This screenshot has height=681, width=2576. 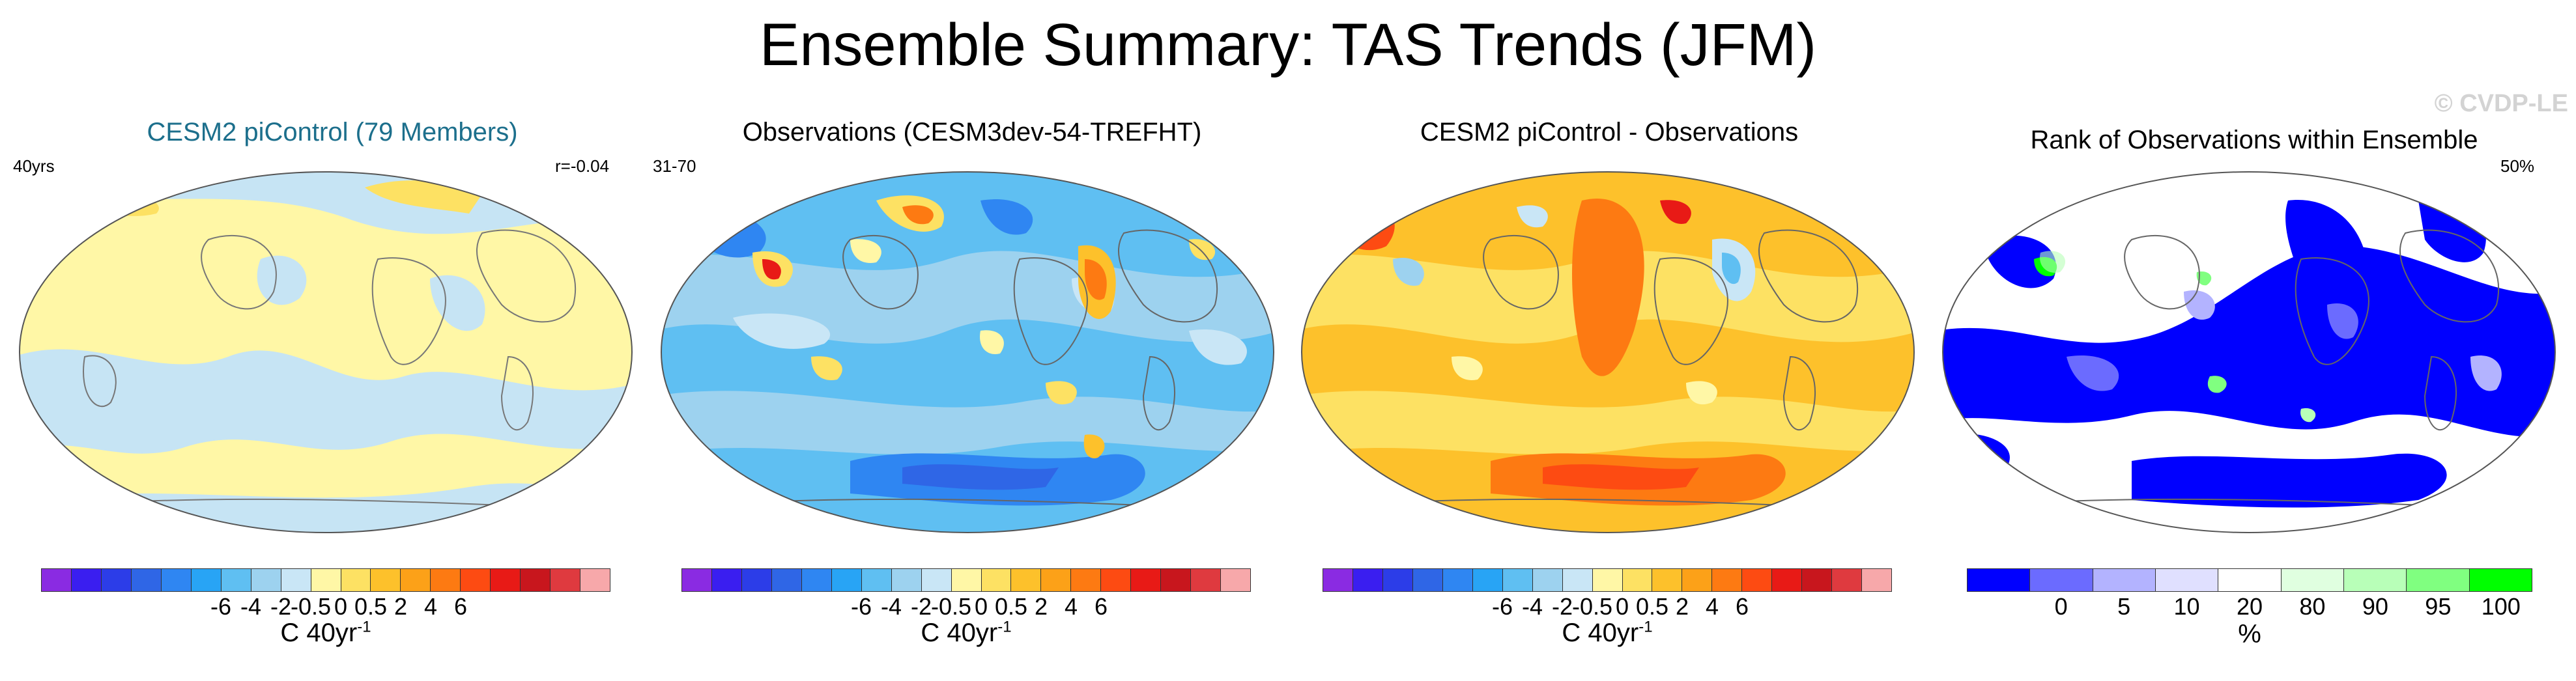 I want to click on panel-1-colorbar-label: C 40yr-1, so click(x=325, y=632).